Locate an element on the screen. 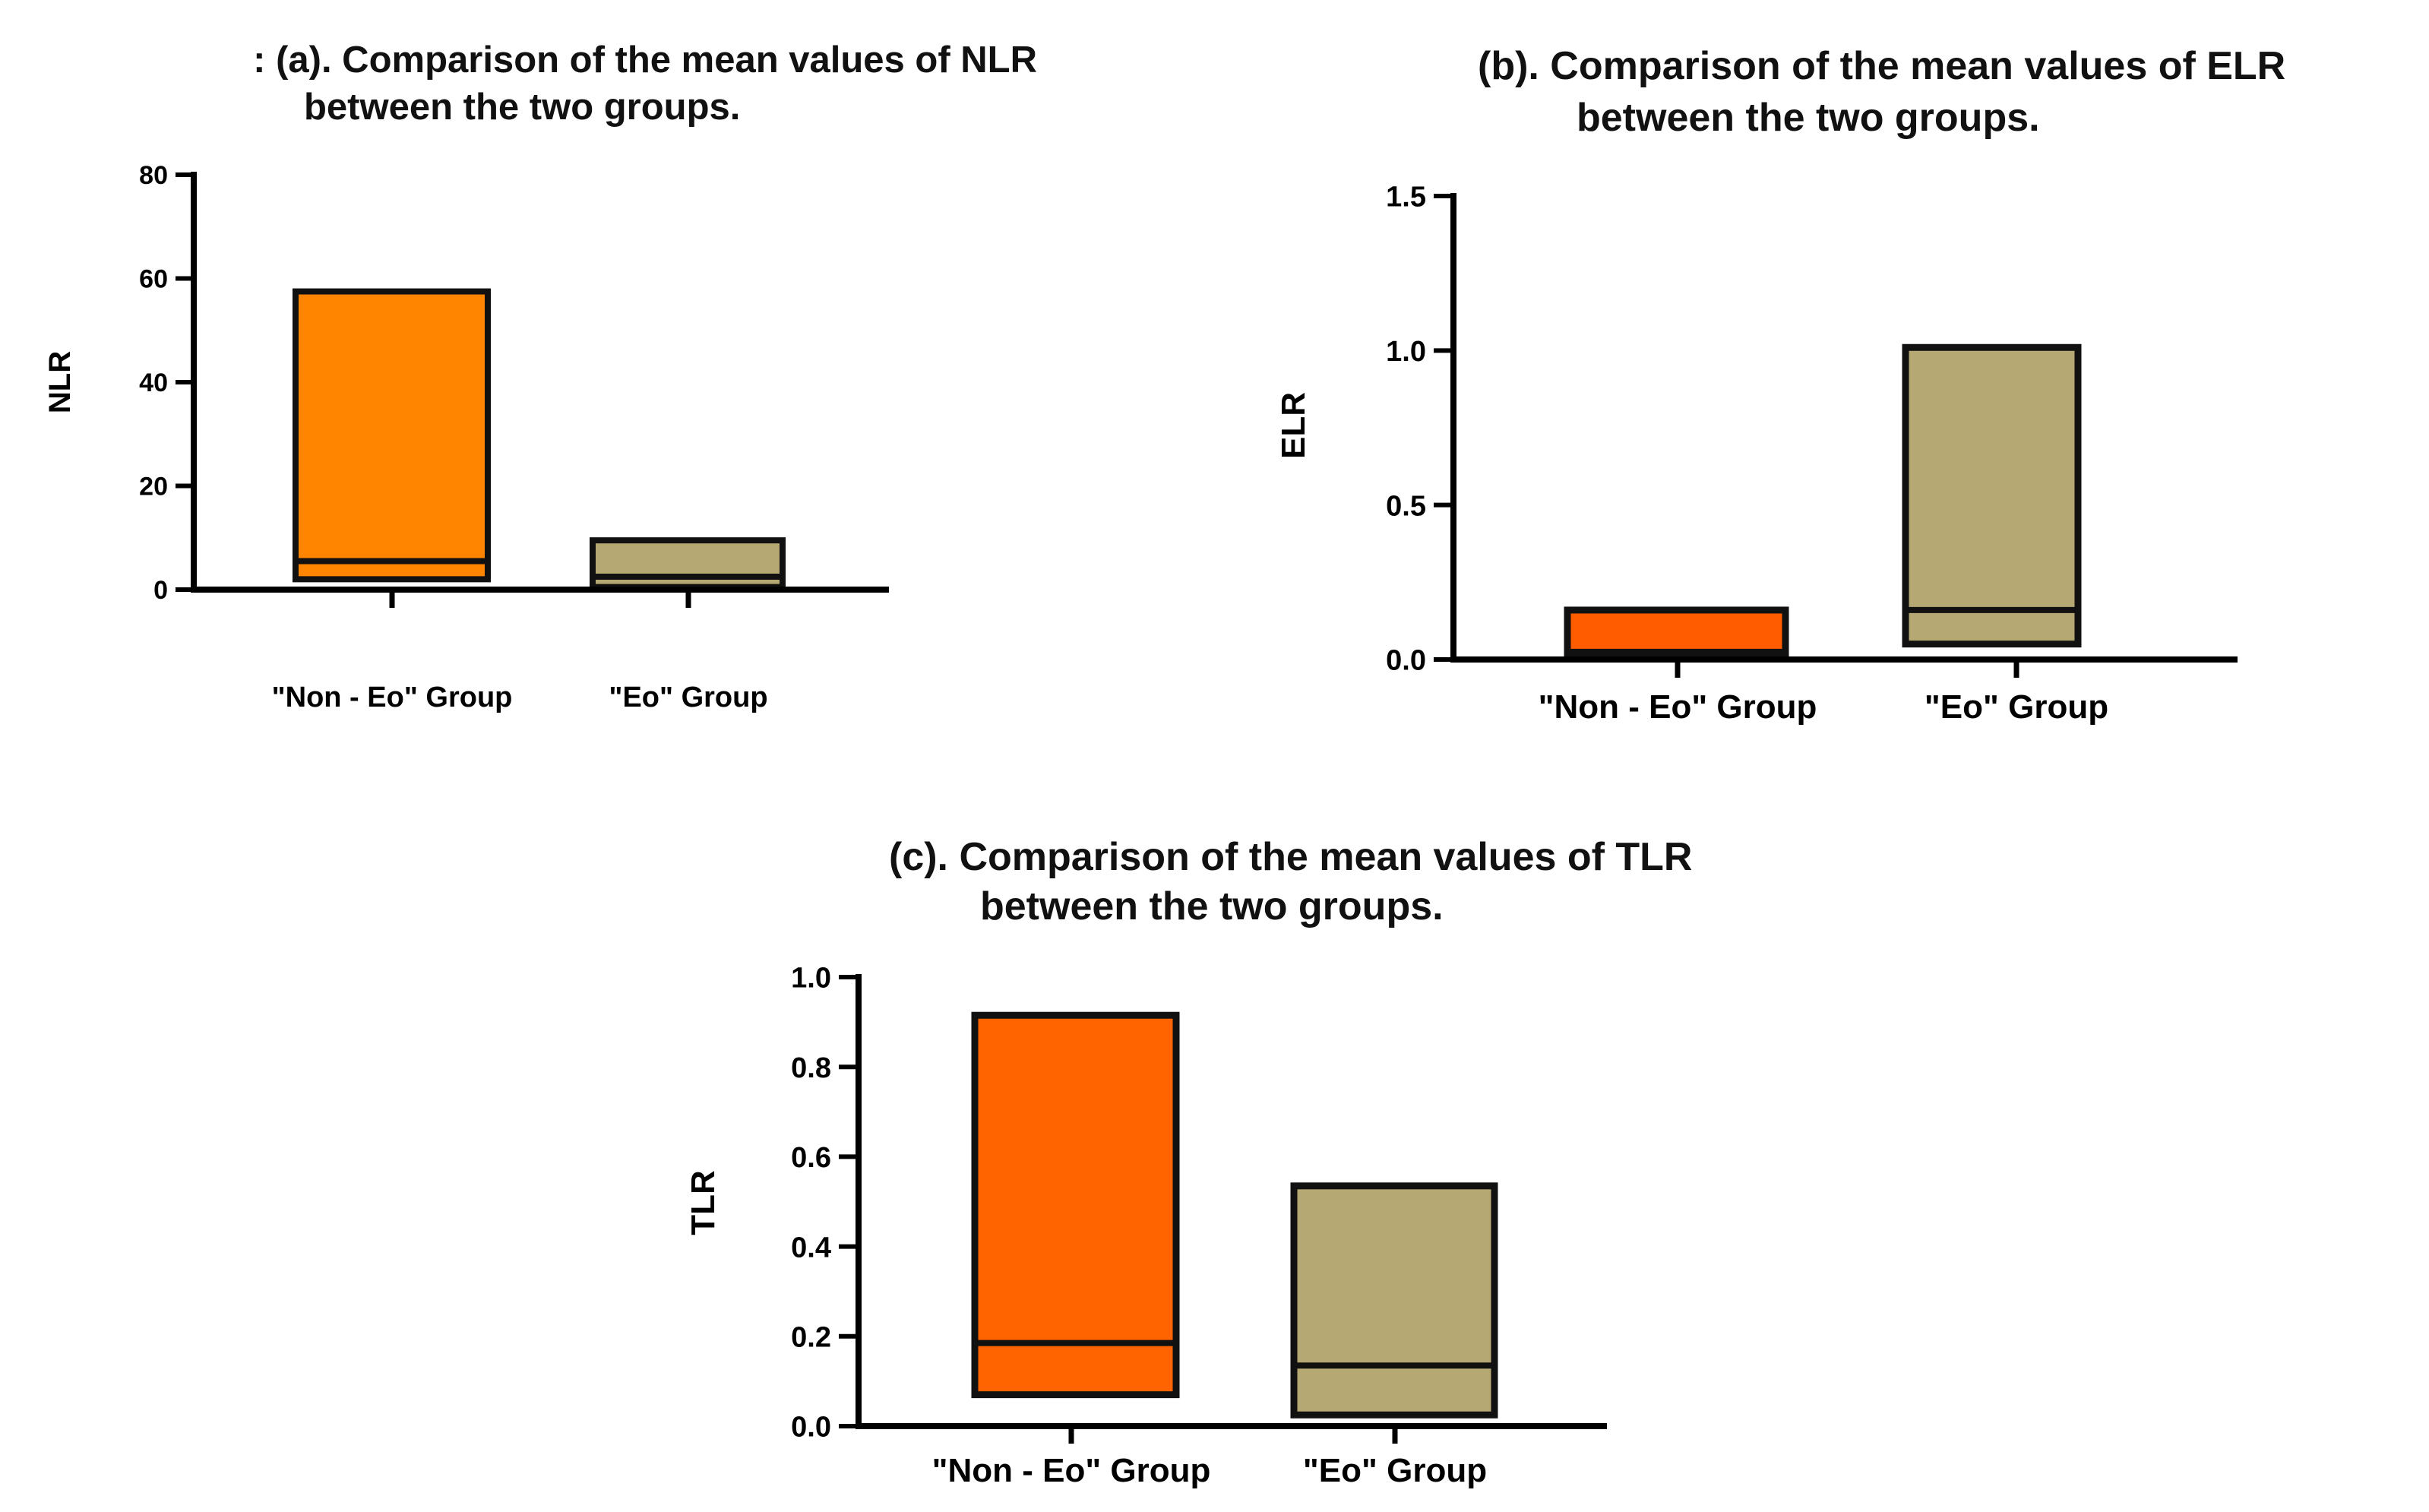 The image size is (2429, 1512). chart-c-category-label-2: "Eo" Group is located at coordinates (1395, 1470).